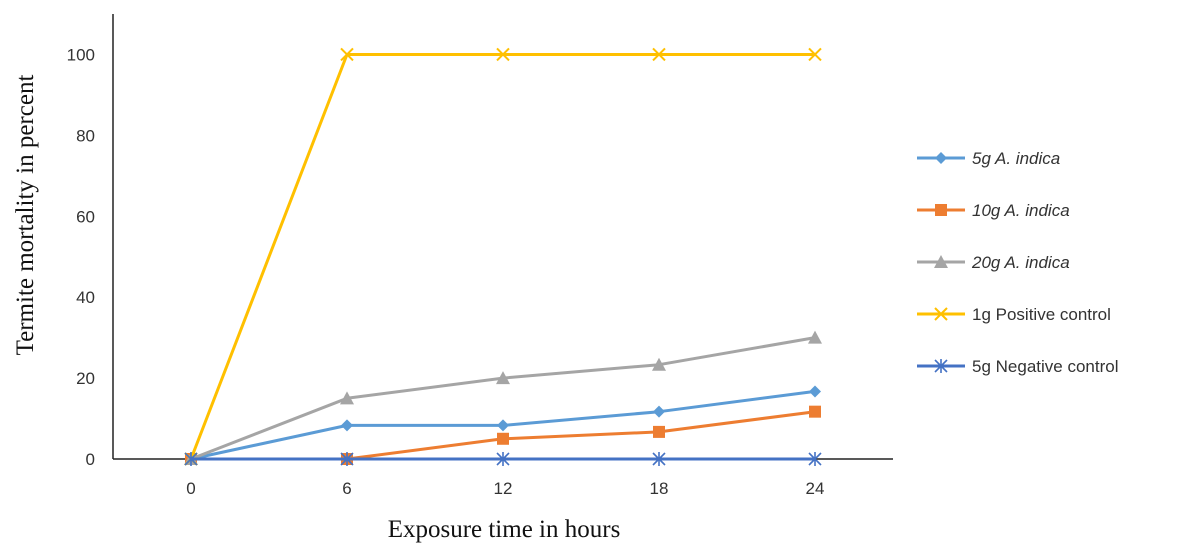  I want to click on legend-entry: 5g Negative control, so click(1017, 366).